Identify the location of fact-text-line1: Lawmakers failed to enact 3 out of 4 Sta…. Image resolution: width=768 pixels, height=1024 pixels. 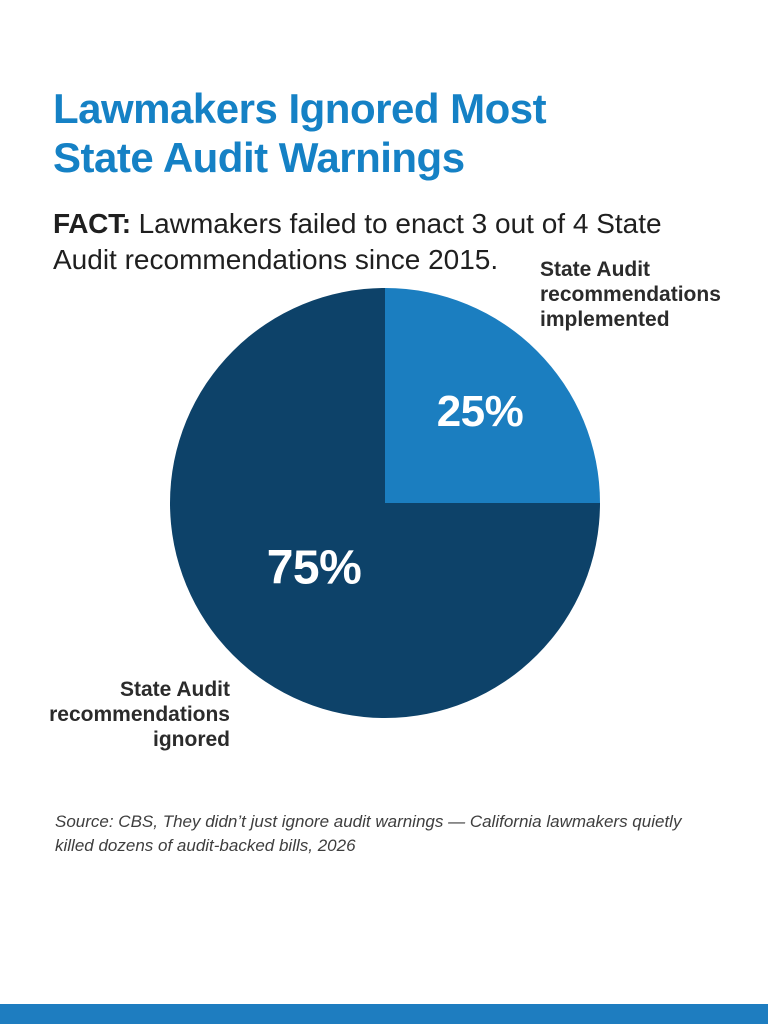
(400, 223).